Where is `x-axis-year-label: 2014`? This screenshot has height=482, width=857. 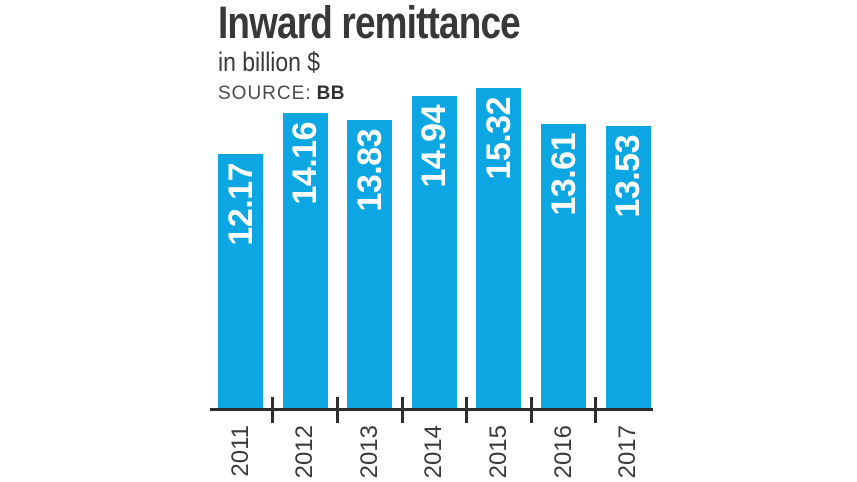
x-axis-year-label: 2014 is located at coordinates (434, 452).